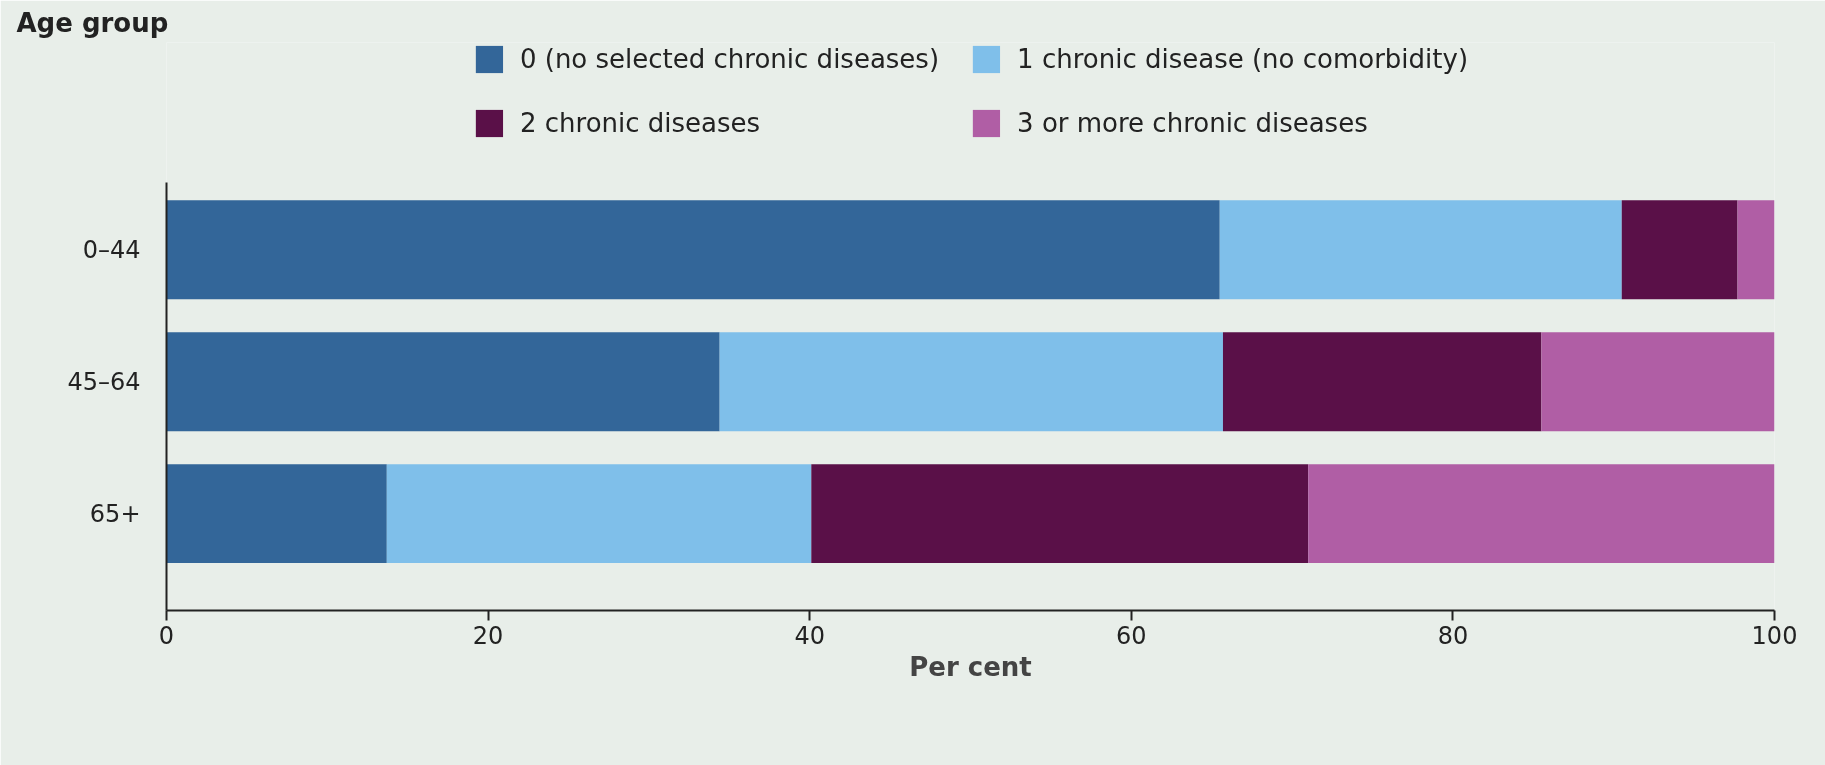 This screenshot has width=1825, height=765. What do you see at coordinates (1131, 635) in the screenshot?
I see `x-tick-label: 60` at bounding box center [1131, 635].